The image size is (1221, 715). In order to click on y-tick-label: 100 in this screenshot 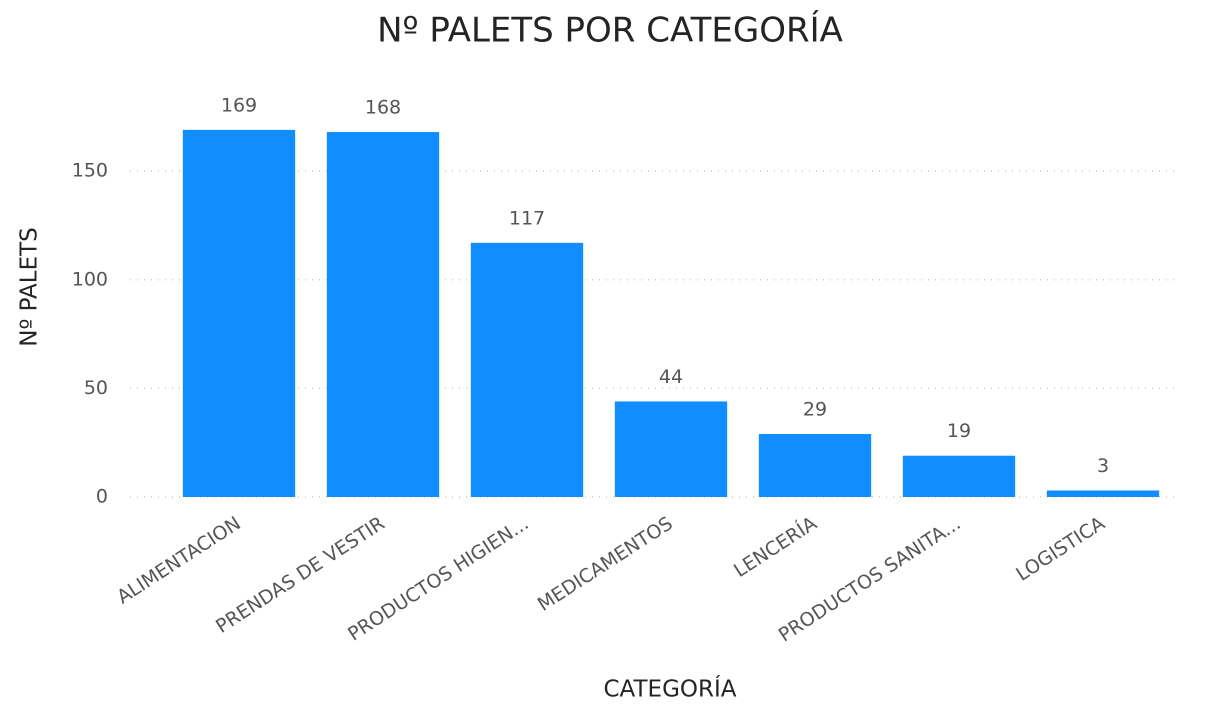, I will do `click(90, 279)`.